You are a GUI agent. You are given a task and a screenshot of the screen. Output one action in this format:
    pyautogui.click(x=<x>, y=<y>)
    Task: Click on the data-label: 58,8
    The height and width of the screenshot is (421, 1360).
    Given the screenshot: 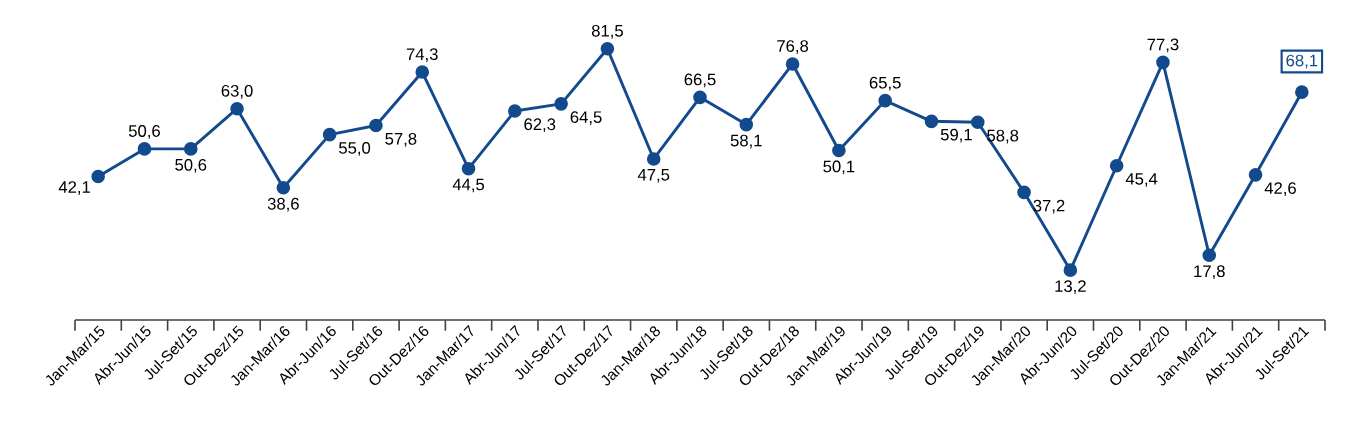 What is the action you would take?
    pyautogui.click(x=1003, y=136)
    